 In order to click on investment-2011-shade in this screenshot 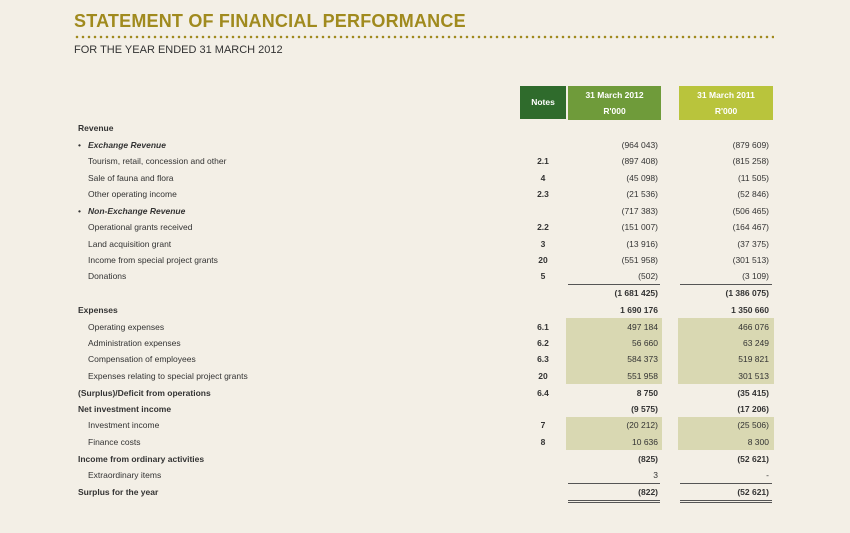, I will do `click(726, 433)`.